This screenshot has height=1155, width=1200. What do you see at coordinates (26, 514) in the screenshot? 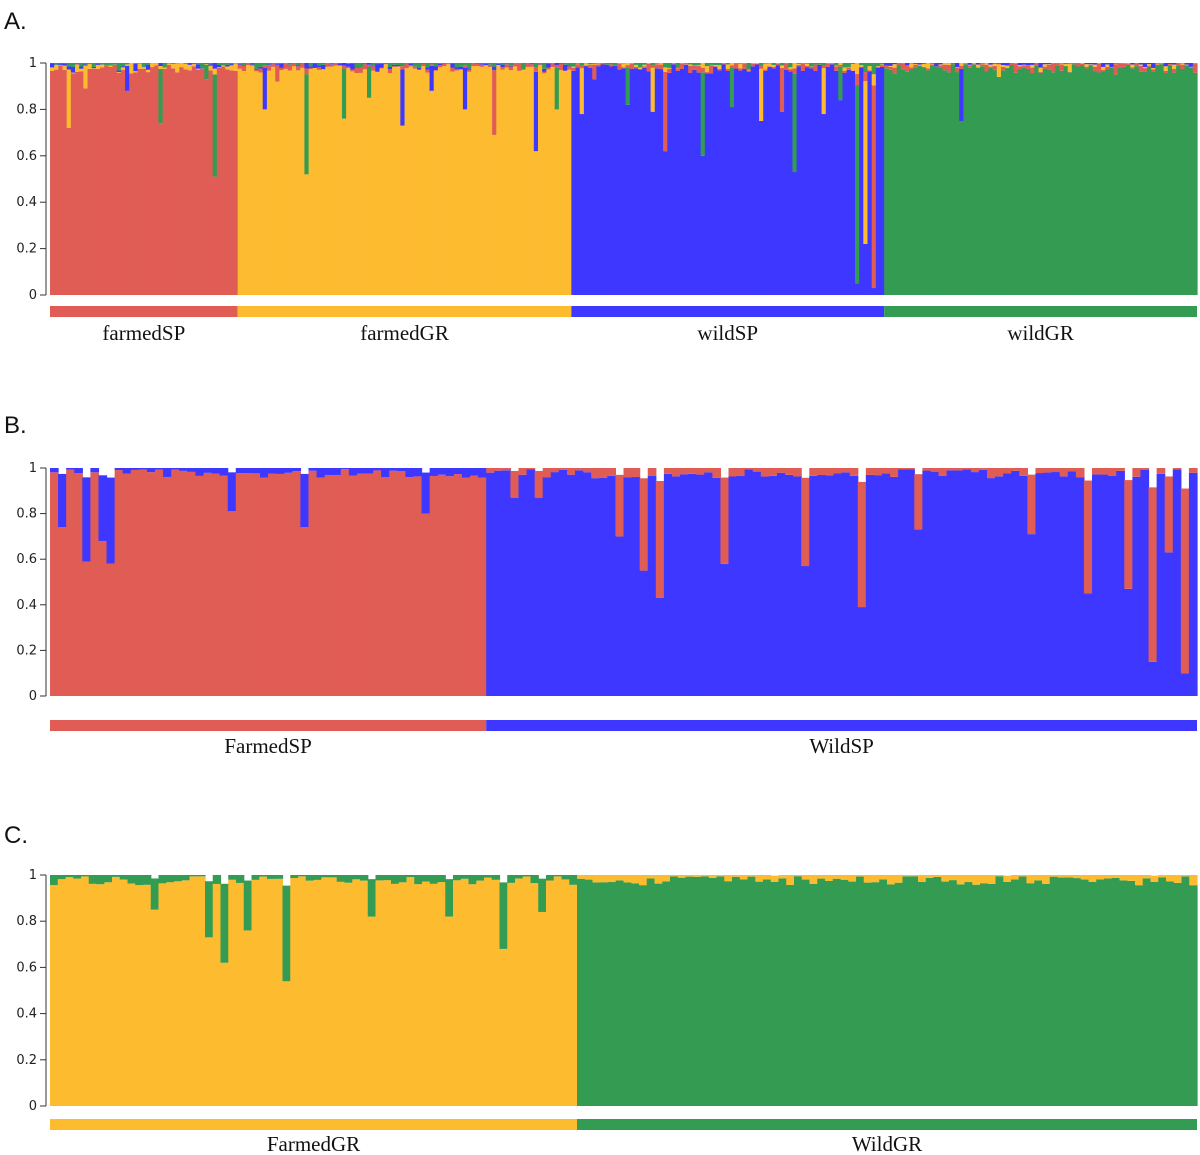
I see `y-tick-label: 0.8` at bounding box center [26, 514].